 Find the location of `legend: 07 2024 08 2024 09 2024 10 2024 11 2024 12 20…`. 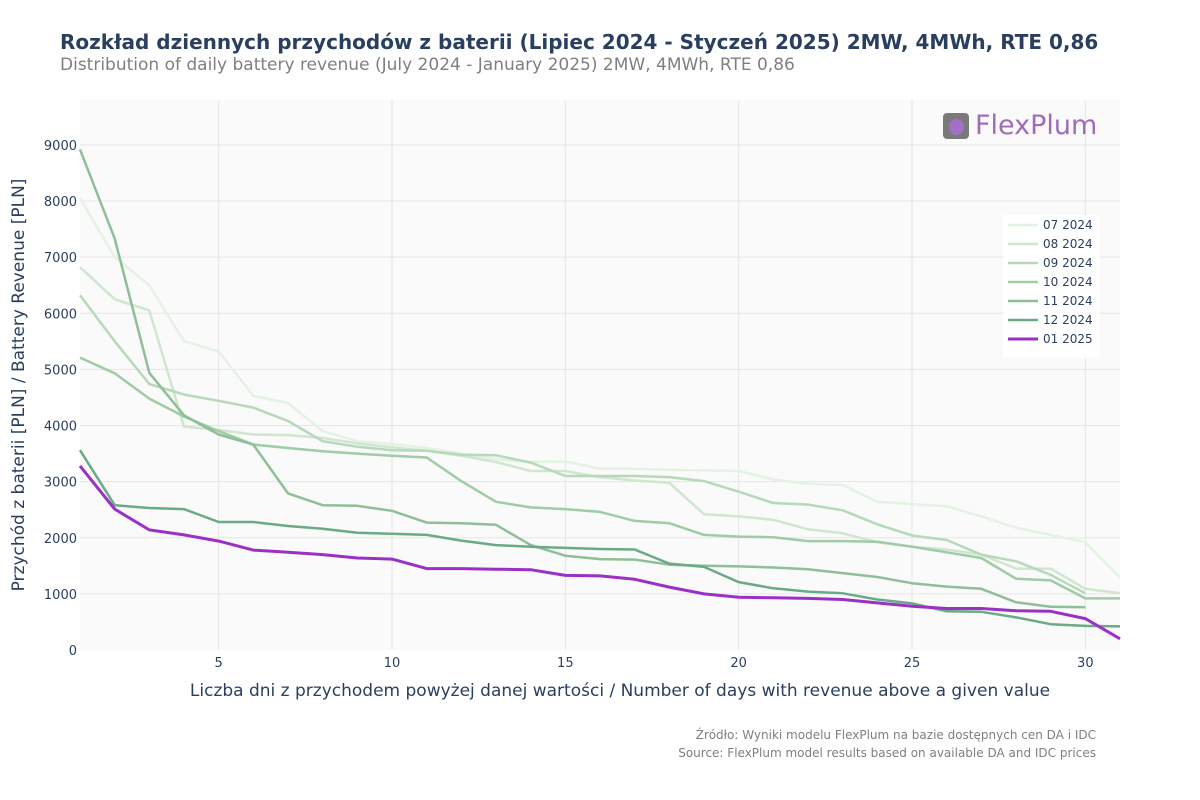

legend: 07 2024 08 2024 09 2024 10 2024 11 2024 12 20… is located at coordinates (1051, 286).